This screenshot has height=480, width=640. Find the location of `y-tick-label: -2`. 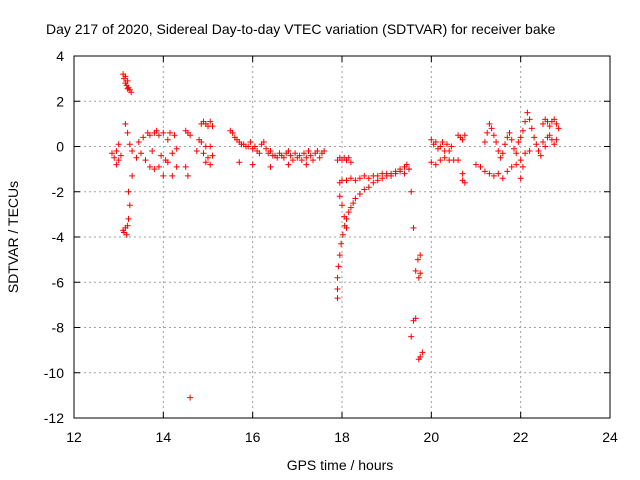

y-tick-label: -2 is located at coordinates (58, 192).